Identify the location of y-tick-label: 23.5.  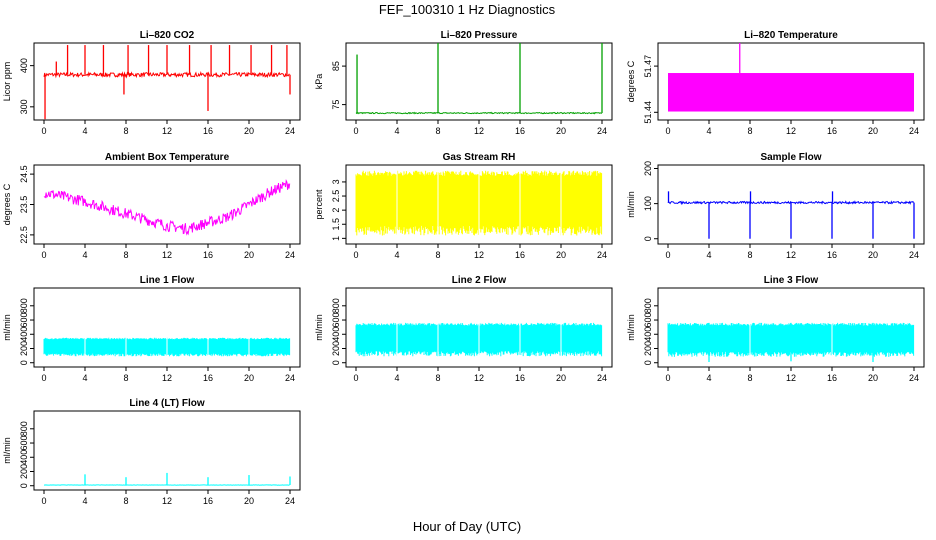
(24, 205).